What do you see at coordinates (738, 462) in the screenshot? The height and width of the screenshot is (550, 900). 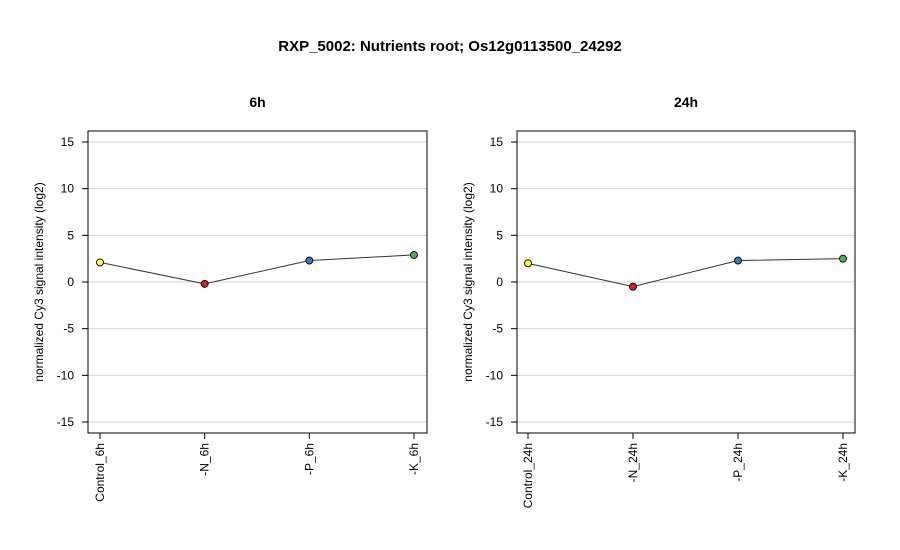 I see `x-tick-label: -P_24h` at bounding box center [738, 462].